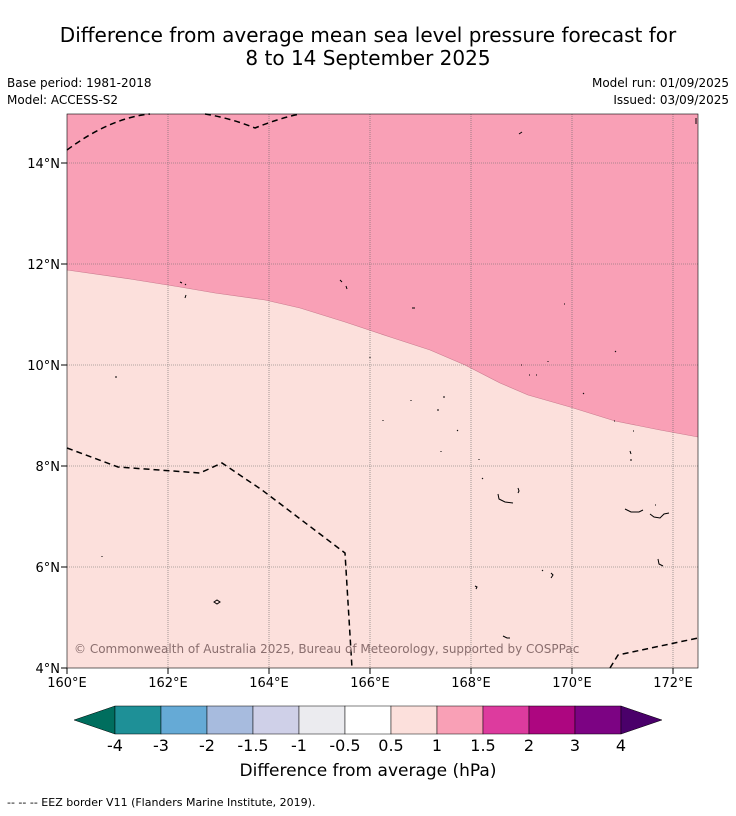 The height and width of the screenshot is (816, 736). I want to click on lon-label-166e: 166°E, so click(370, 683).